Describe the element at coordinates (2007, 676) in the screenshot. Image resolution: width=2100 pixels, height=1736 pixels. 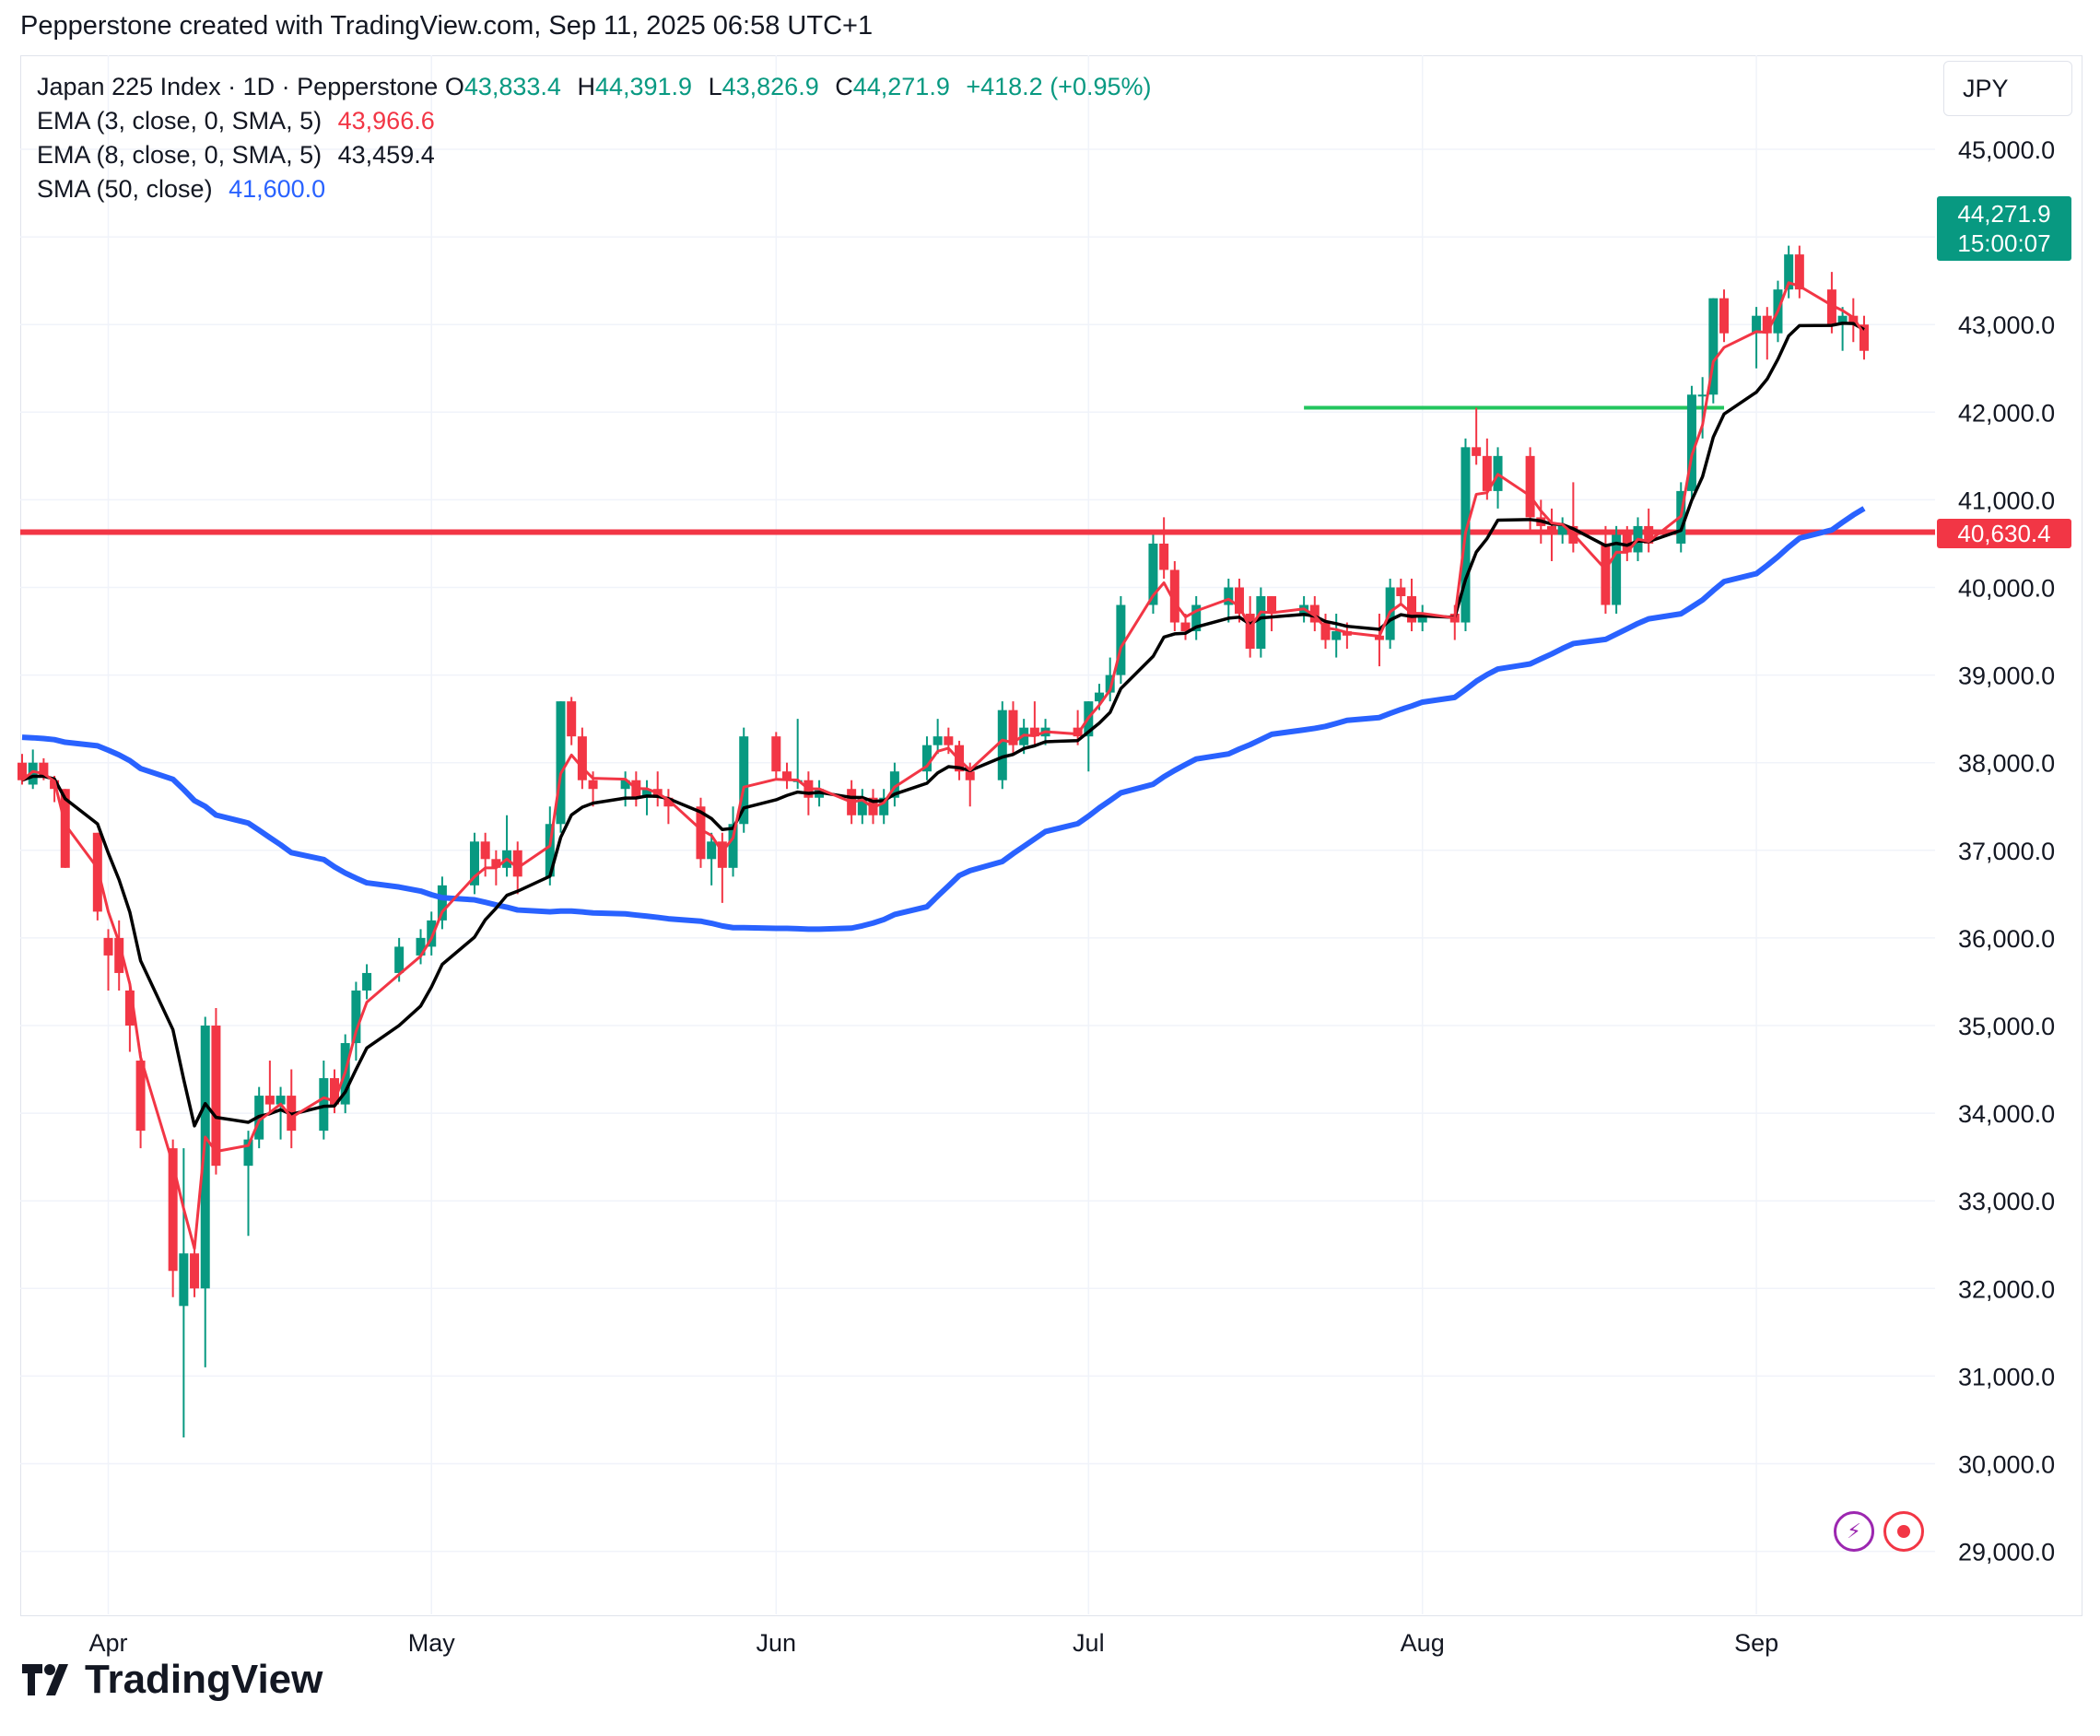
I see `y-tick-label: 39,000.0` at that location.